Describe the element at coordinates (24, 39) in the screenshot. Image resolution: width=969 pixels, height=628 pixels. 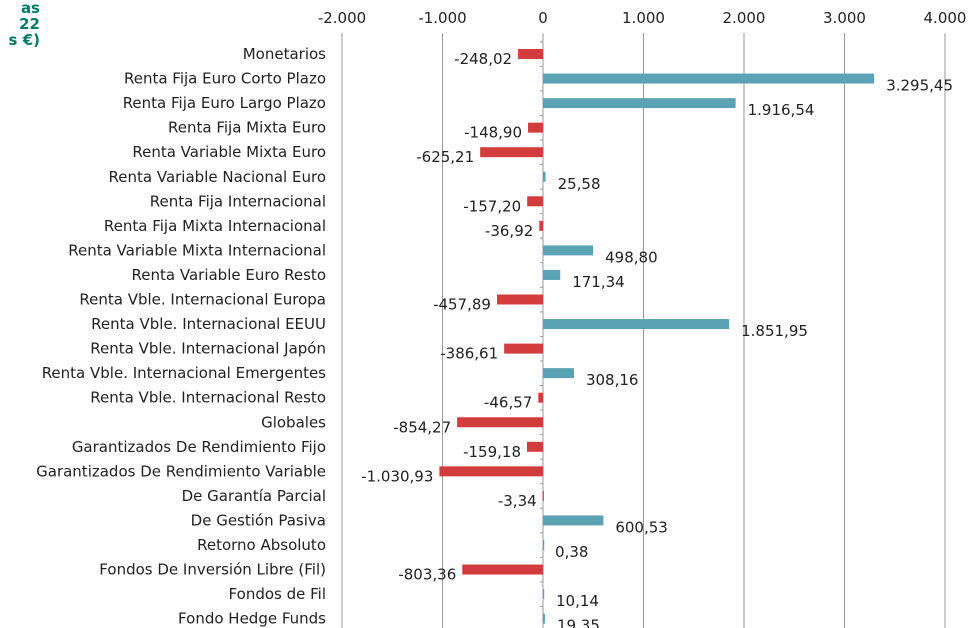
I see `chart-title-line-3: s €)` at that location.